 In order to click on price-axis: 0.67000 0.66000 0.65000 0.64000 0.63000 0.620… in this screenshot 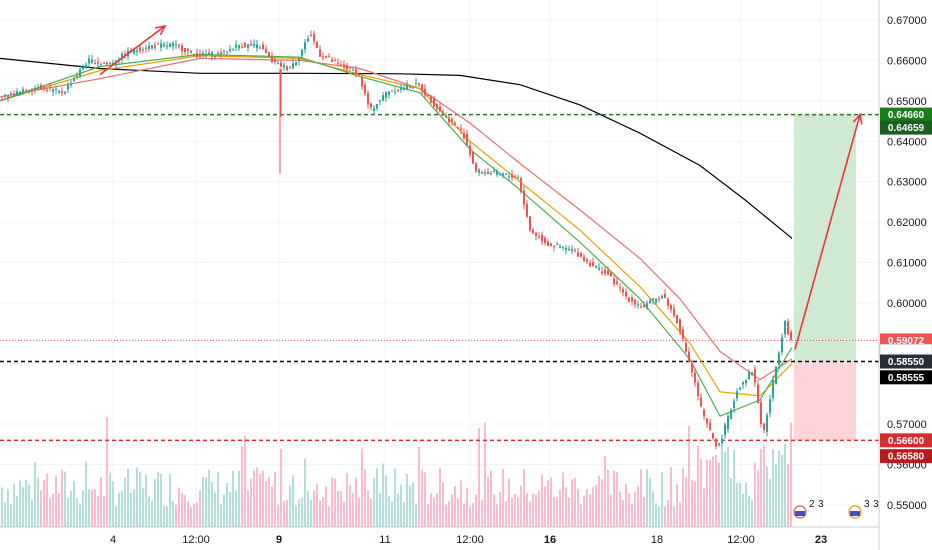, I will do `click(907, 263)`.